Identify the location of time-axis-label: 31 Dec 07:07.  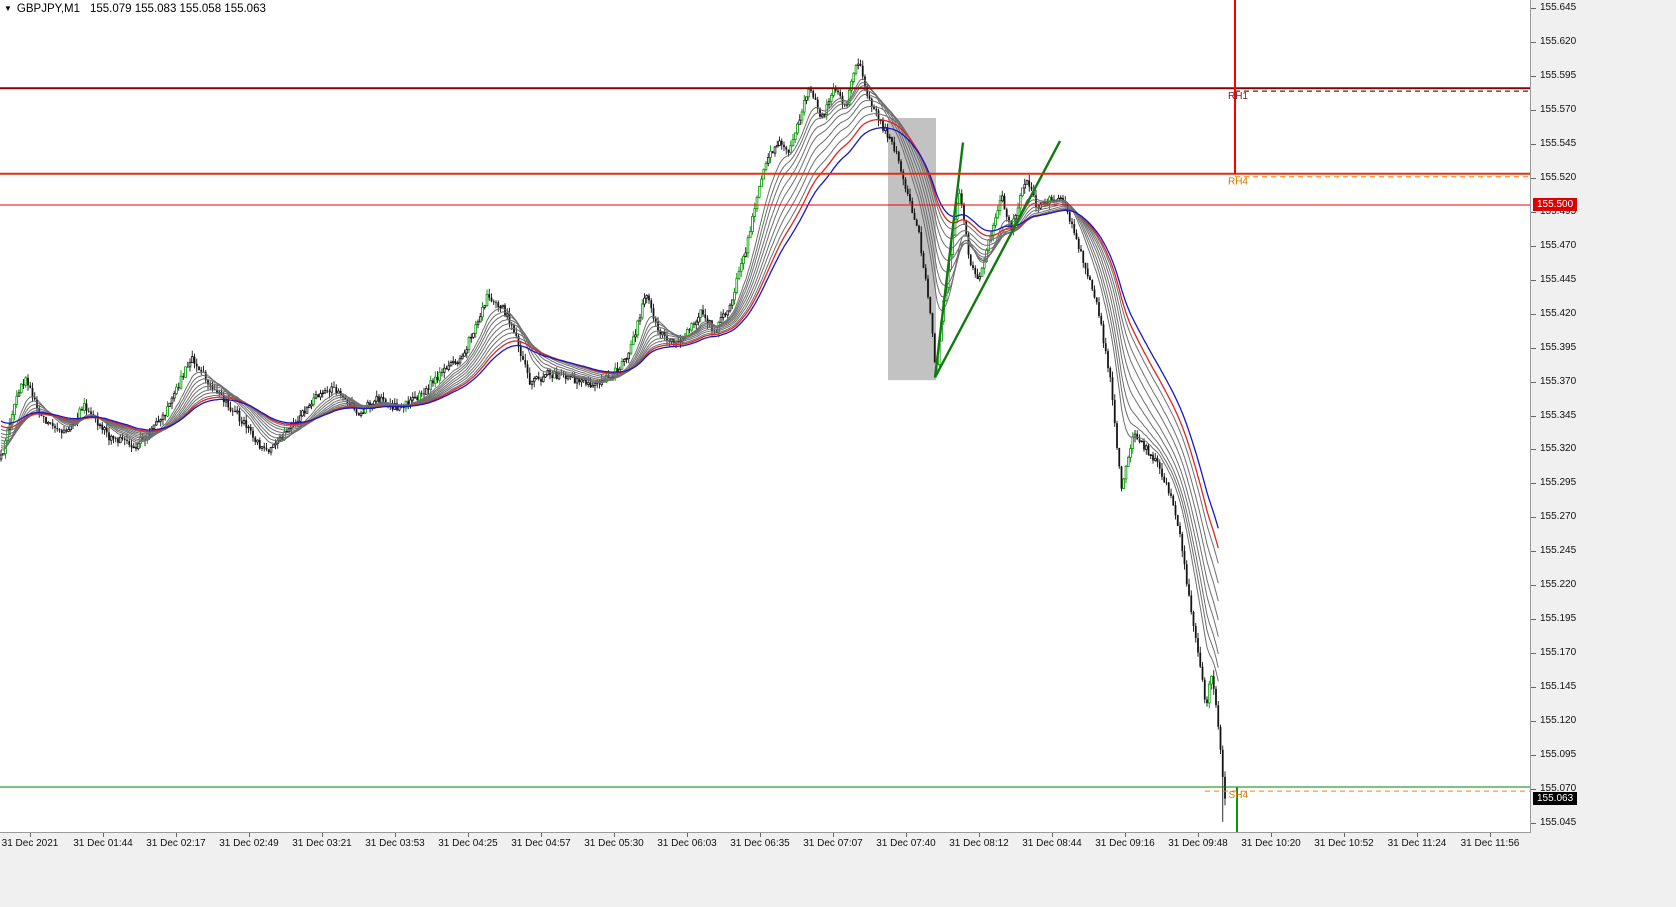
(833, 843).